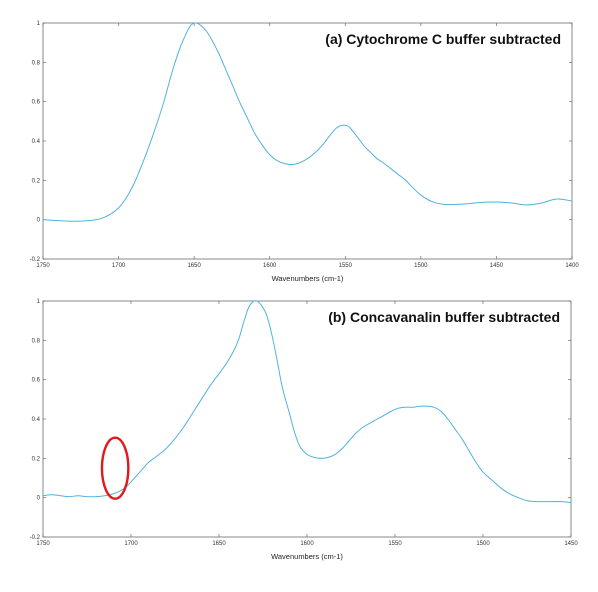 Image resolution: width=598 pixels, height=592 pixels. I want to click on x-axis-label-b: Wavenumbers (cm-1), so click(307, 556).